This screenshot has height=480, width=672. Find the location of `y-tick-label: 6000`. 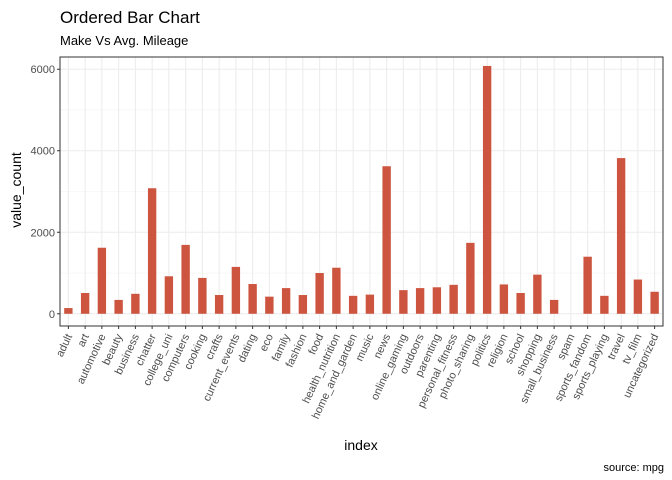

y-tick-label: 6000 is located at coordinates (43, 70).